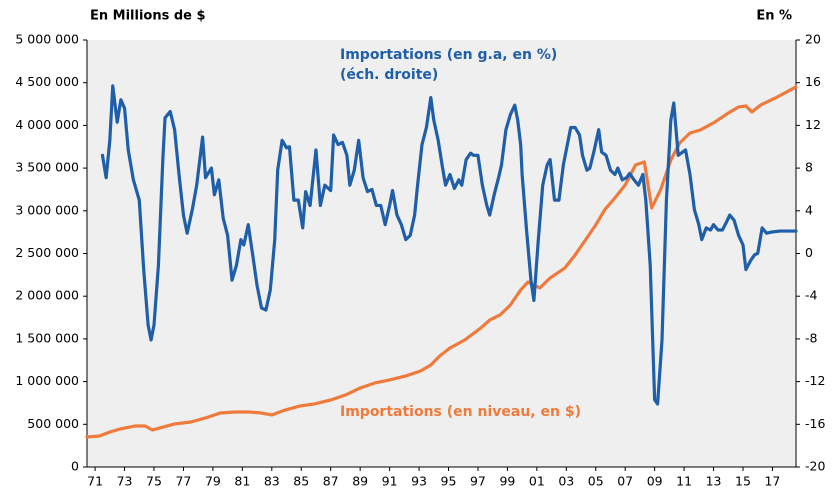 The height and width of the screenshot is (494, 834). I want to click on y-tick-label: 500 000, so click(53, 423).